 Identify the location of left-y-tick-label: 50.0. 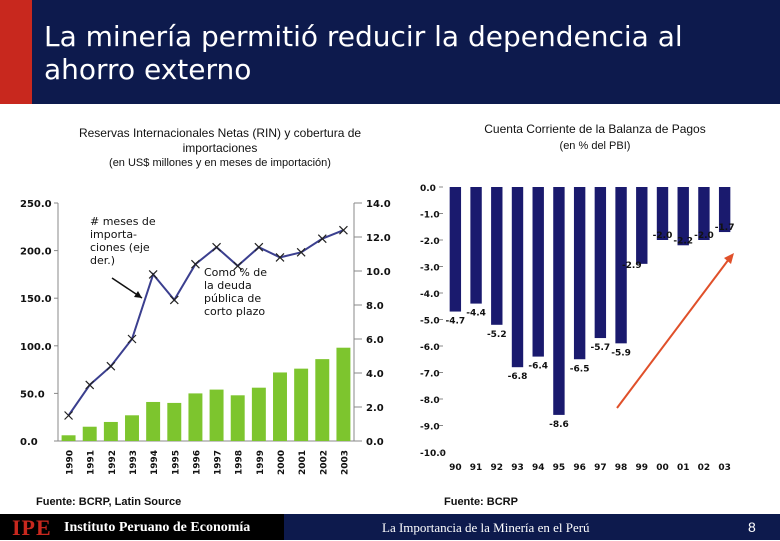
(32, 394).